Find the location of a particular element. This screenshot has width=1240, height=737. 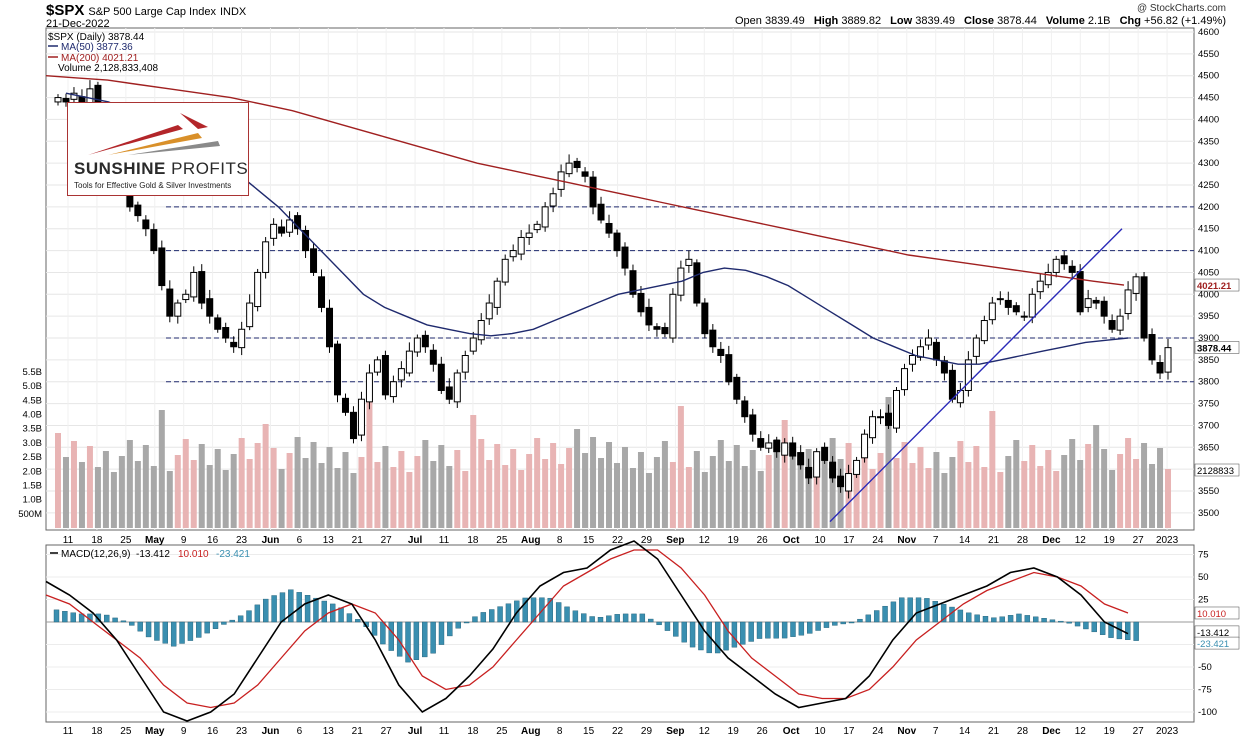

macd-tick-label: -100 is located at coordinates (1207, 712).